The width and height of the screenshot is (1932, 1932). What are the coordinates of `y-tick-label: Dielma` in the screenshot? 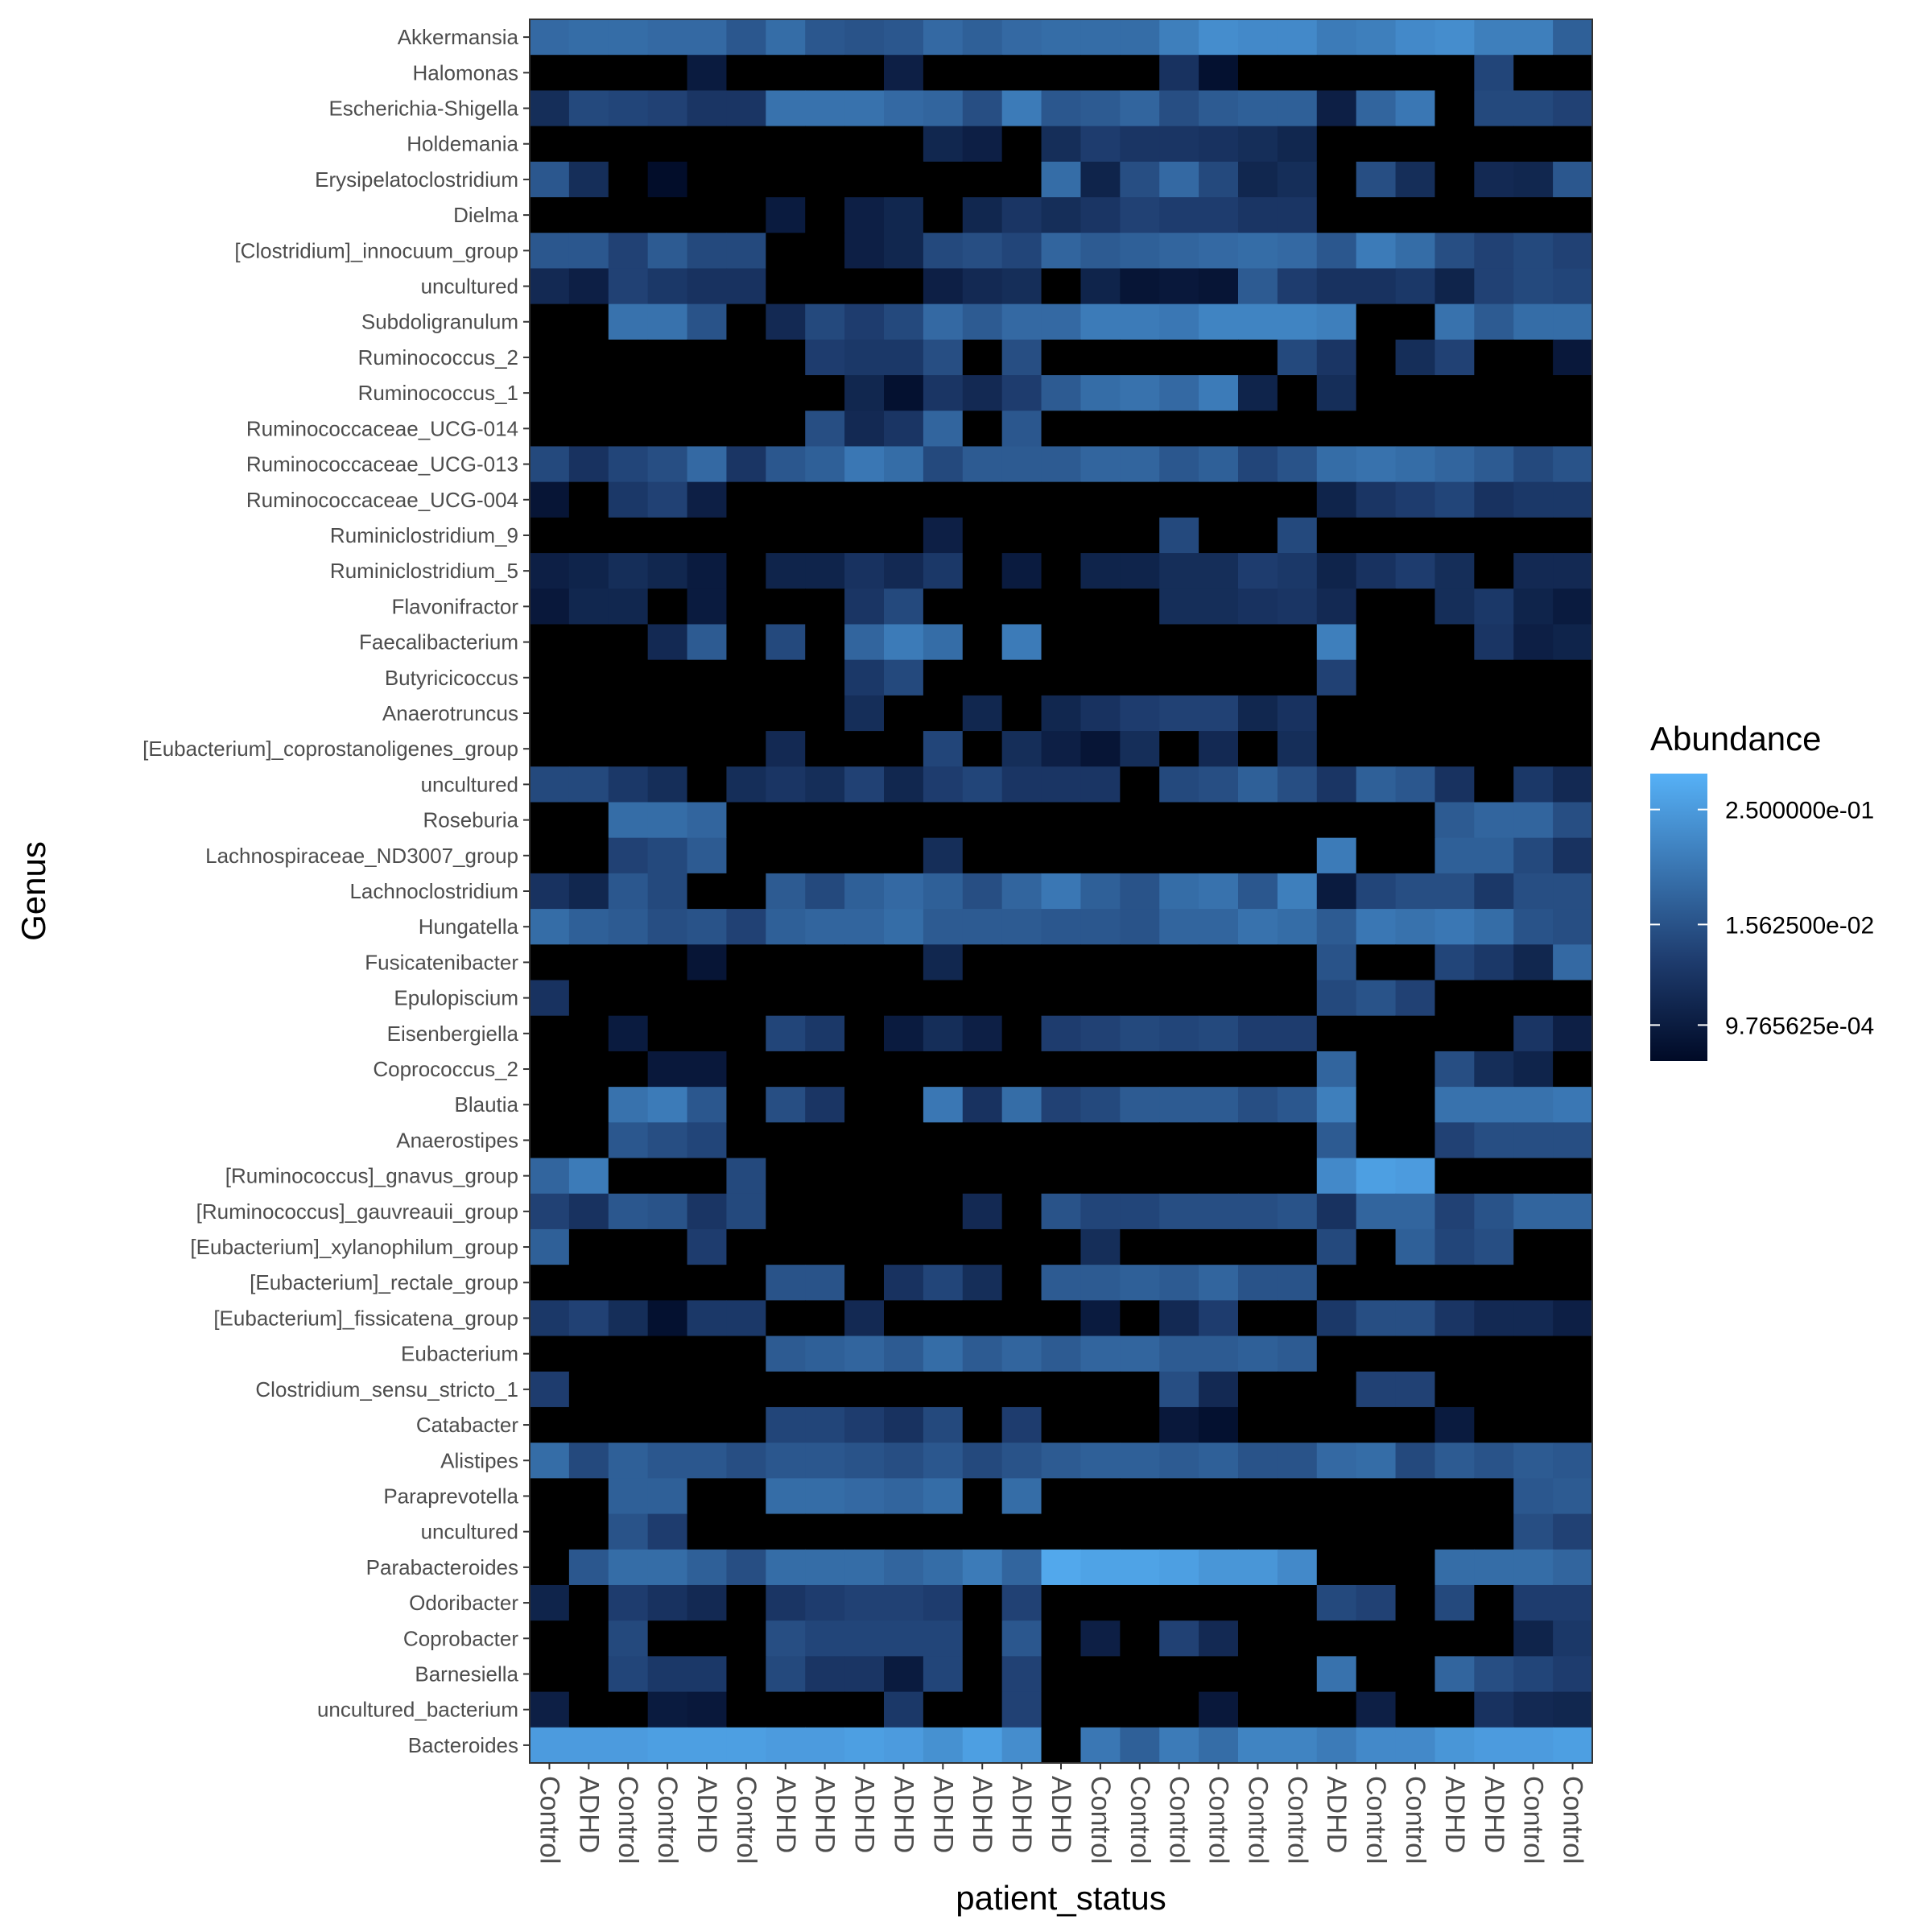 It's located at (485, 215).